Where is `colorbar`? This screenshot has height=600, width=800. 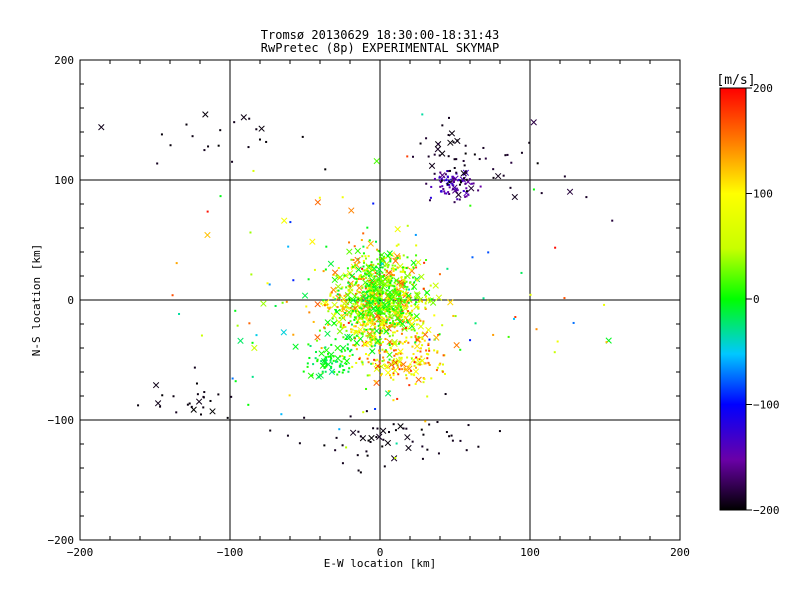 colorbar is located at coordinates (733, 299).